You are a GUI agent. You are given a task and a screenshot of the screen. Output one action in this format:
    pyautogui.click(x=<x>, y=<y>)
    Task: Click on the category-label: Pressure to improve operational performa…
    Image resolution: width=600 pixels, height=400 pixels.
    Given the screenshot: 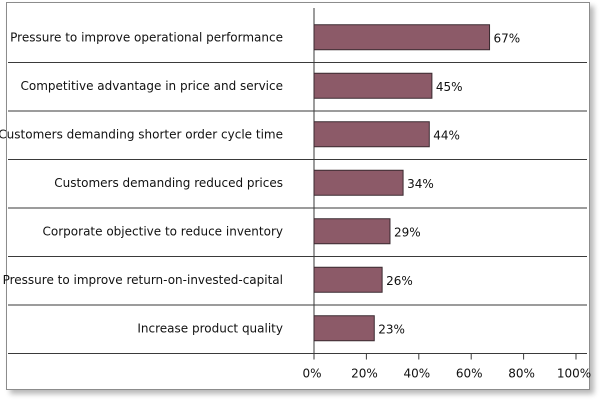 What is the action you would take?
    pyautogui.click(x=146, y=37)
    